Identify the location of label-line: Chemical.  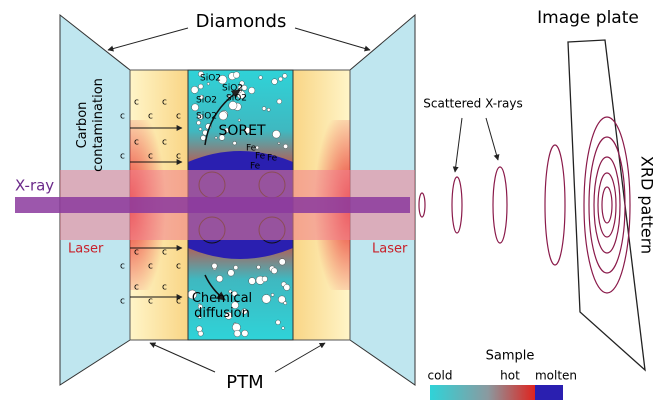
(222, 298).